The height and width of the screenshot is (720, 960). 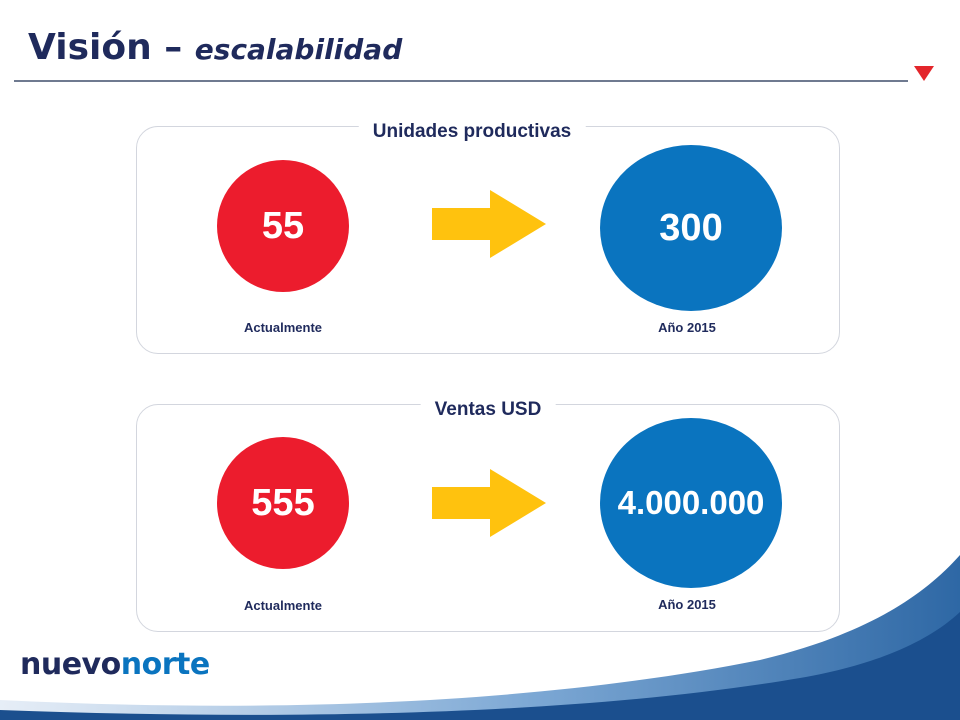 I want to click on title-subtitle: escalabilidad, so click(x=298, y=49).